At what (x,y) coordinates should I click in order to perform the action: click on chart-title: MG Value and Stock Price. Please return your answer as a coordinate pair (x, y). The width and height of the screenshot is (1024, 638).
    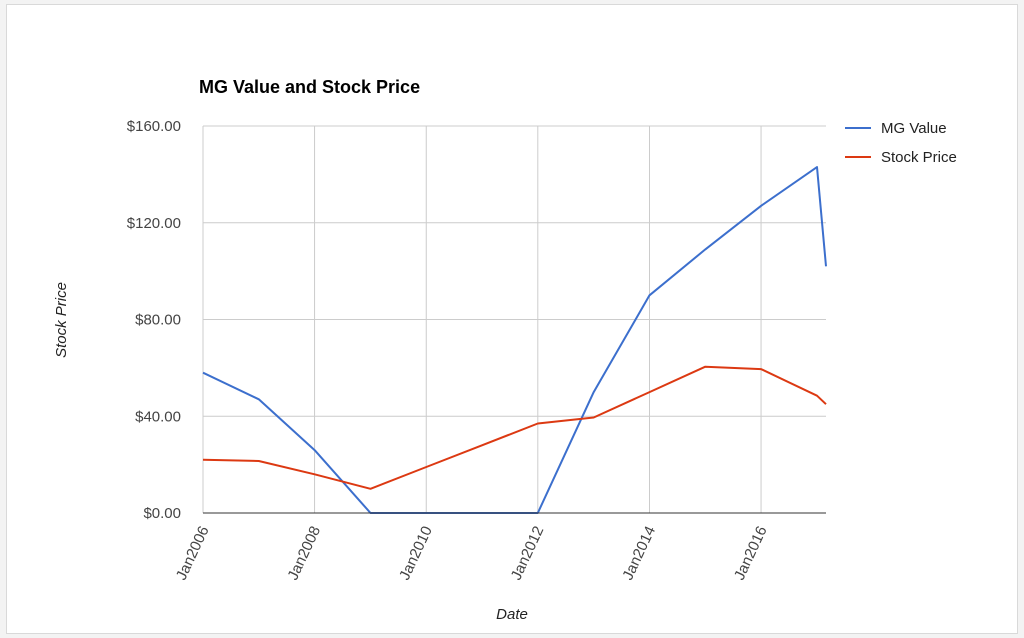
    Looking at the image, I should click on (309, 87).